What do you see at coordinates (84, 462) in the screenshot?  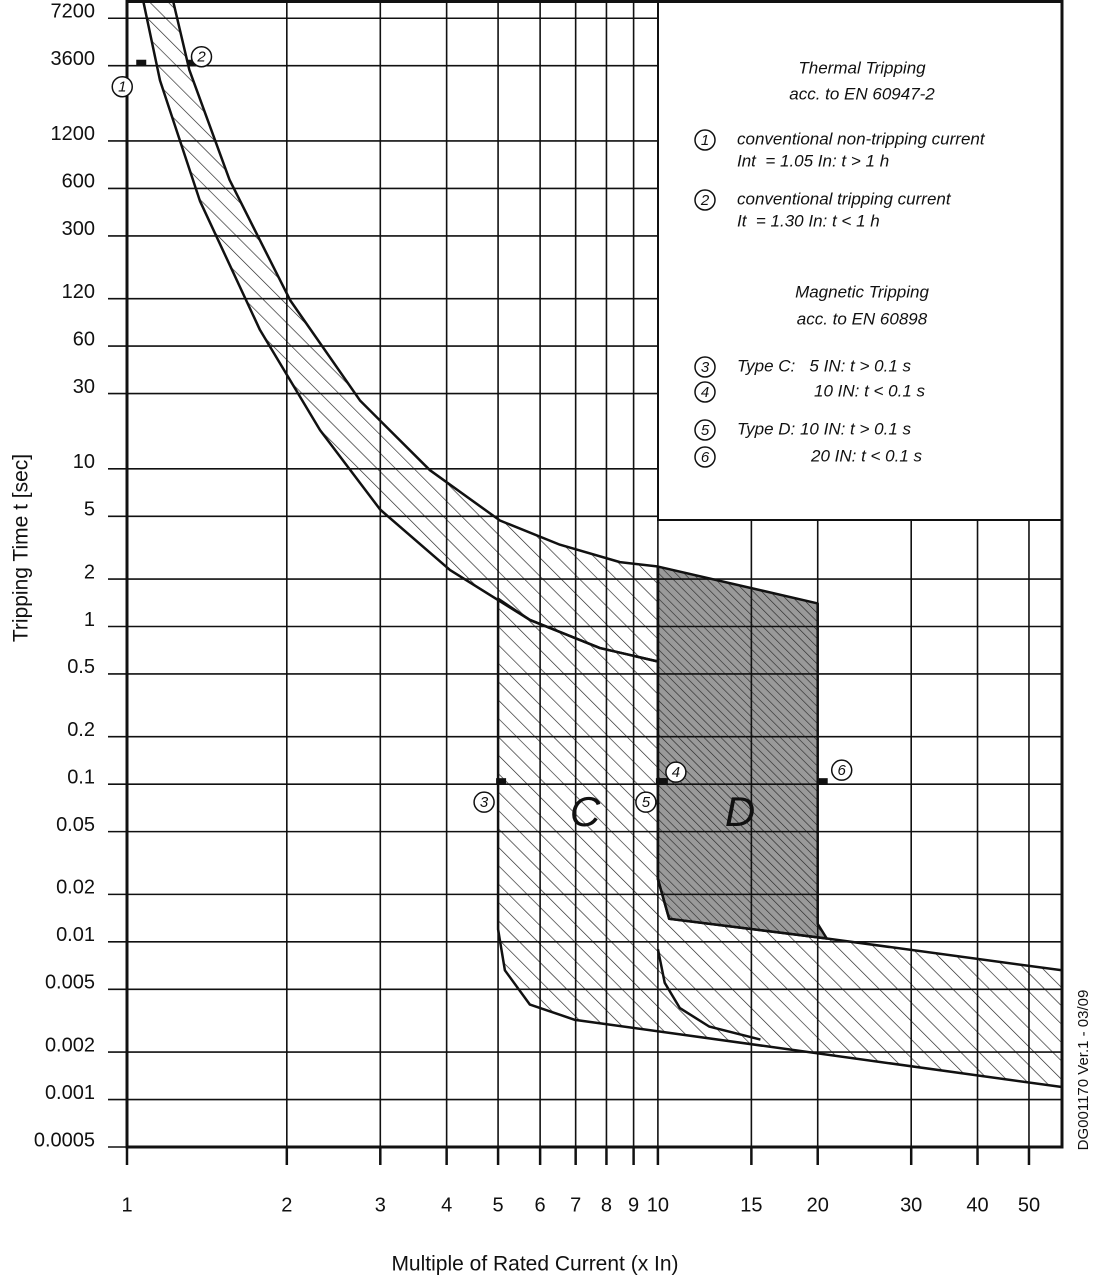 I see `y-tick-label: 10` at bounding box center [84, 462].